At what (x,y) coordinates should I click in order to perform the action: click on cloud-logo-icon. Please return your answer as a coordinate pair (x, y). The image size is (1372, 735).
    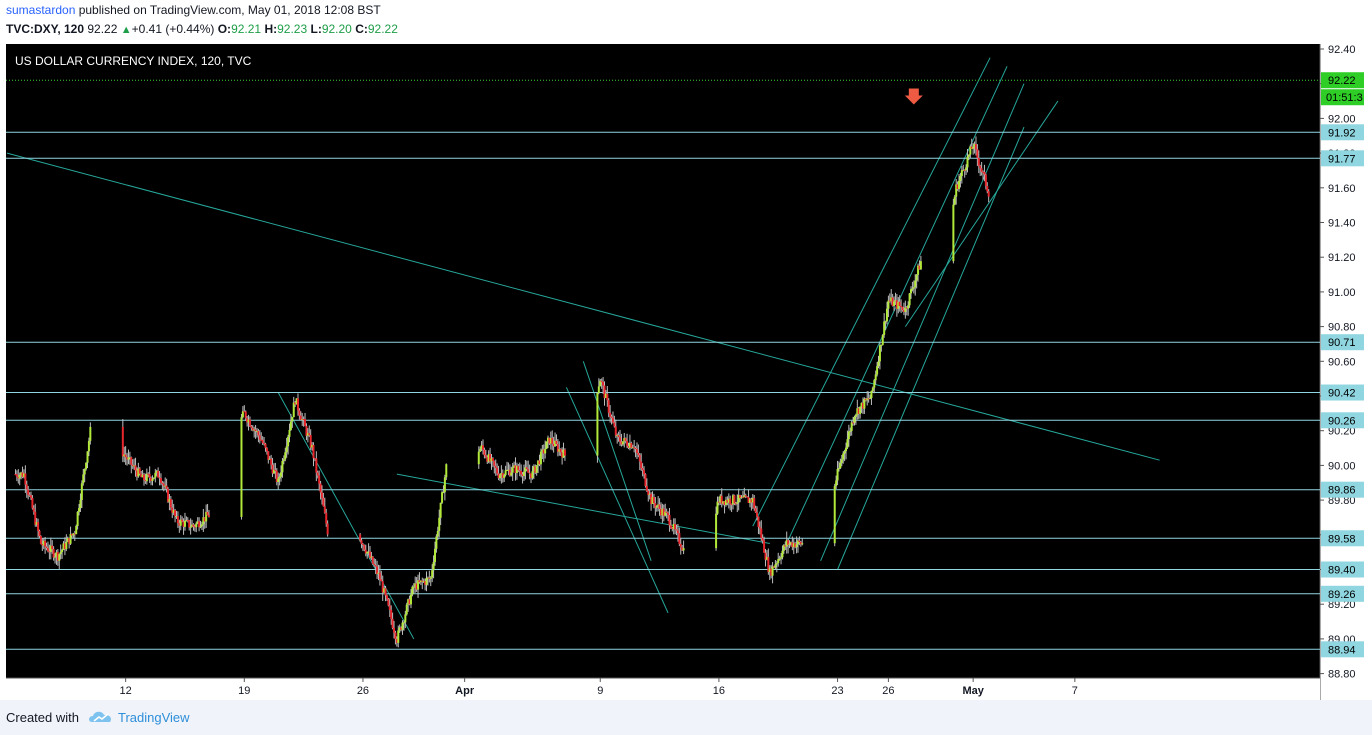
    Looking at the image, I should click on (101, 717).